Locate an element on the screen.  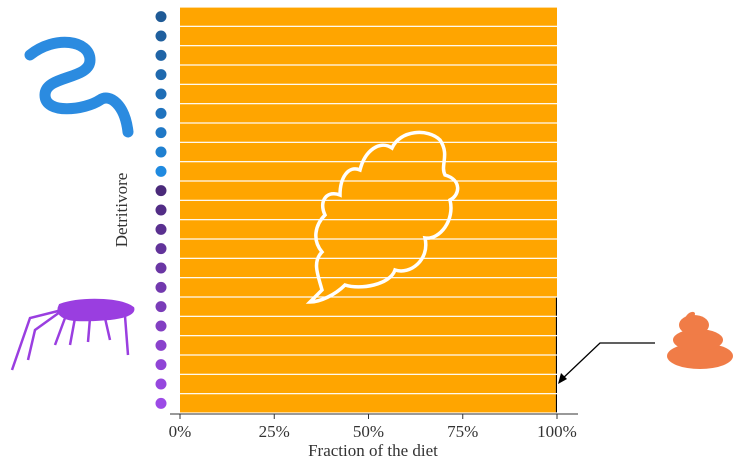
x-tick-label: 100% is located at coordinates (557, 431).